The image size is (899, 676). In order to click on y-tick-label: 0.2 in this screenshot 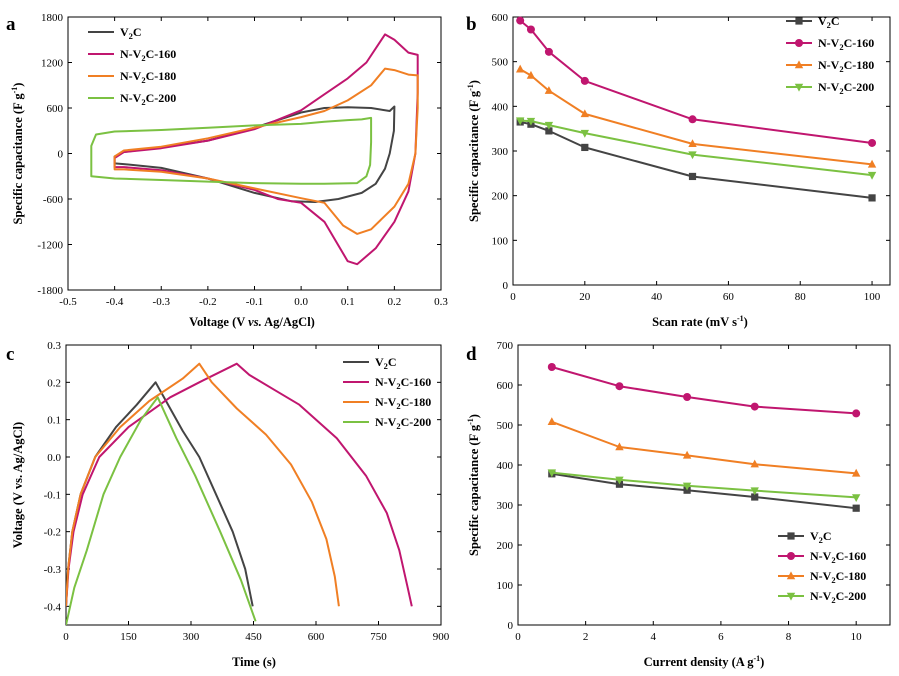, I will do `click(54, 383)`.